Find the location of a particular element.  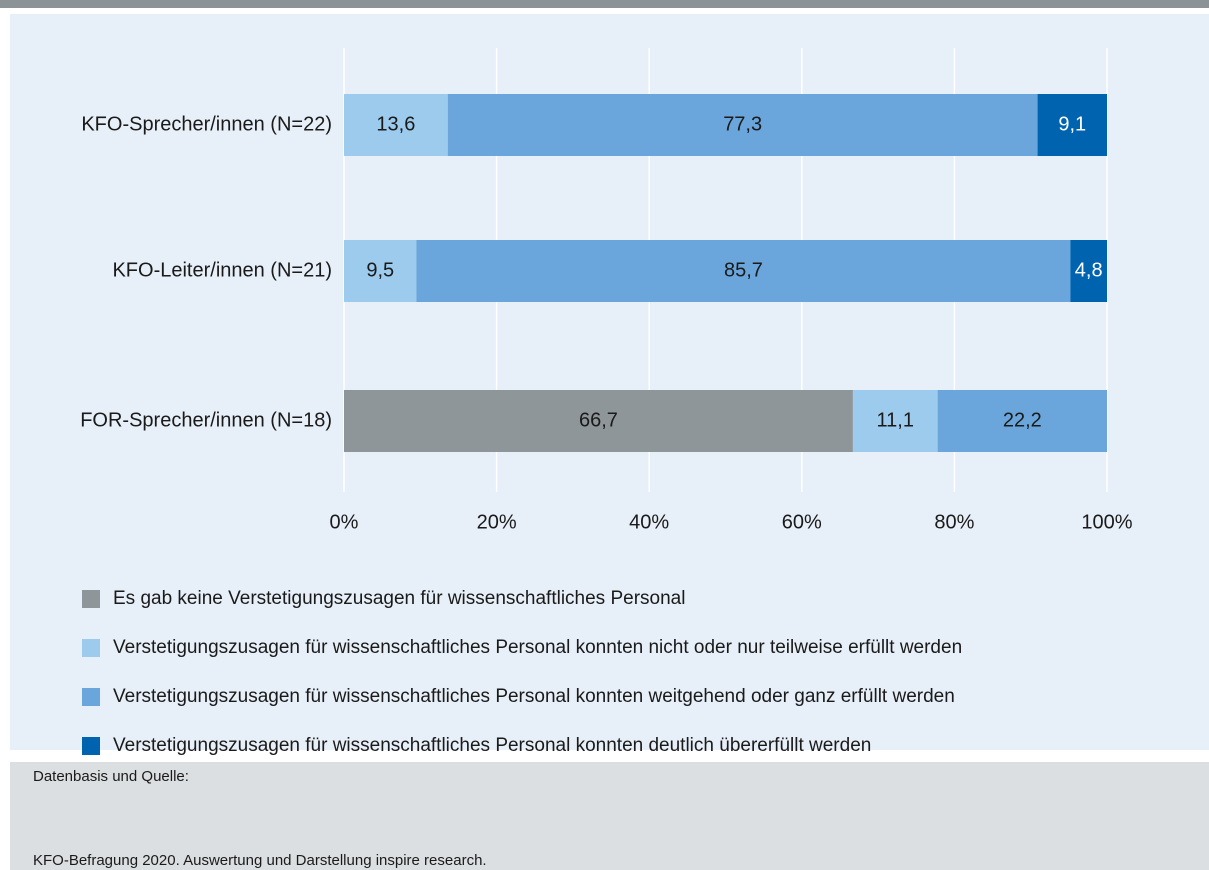

x-tick-label: 40% is located at coordinates (649, 522).